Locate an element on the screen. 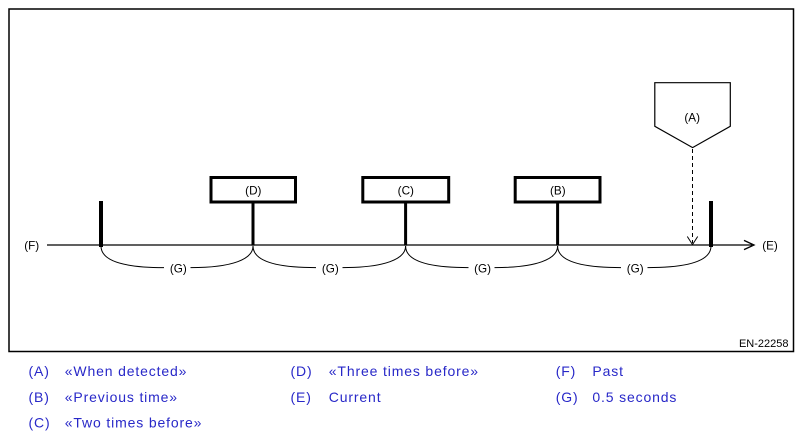  svg-text: 0.5 seconds is located at coordinates (634, 397).